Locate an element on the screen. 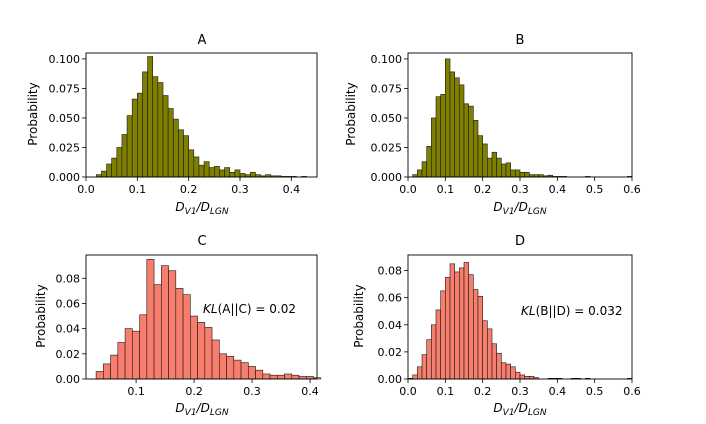  y-tick-label: 0.08 is located at coordinates (68, 278).